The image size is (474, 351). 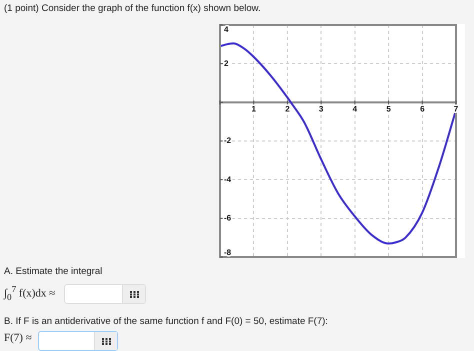 What do you see at coordinates (321, 109) in the screenshot?
I see `x-tick-label: 3` at bounding box center [321, 109].